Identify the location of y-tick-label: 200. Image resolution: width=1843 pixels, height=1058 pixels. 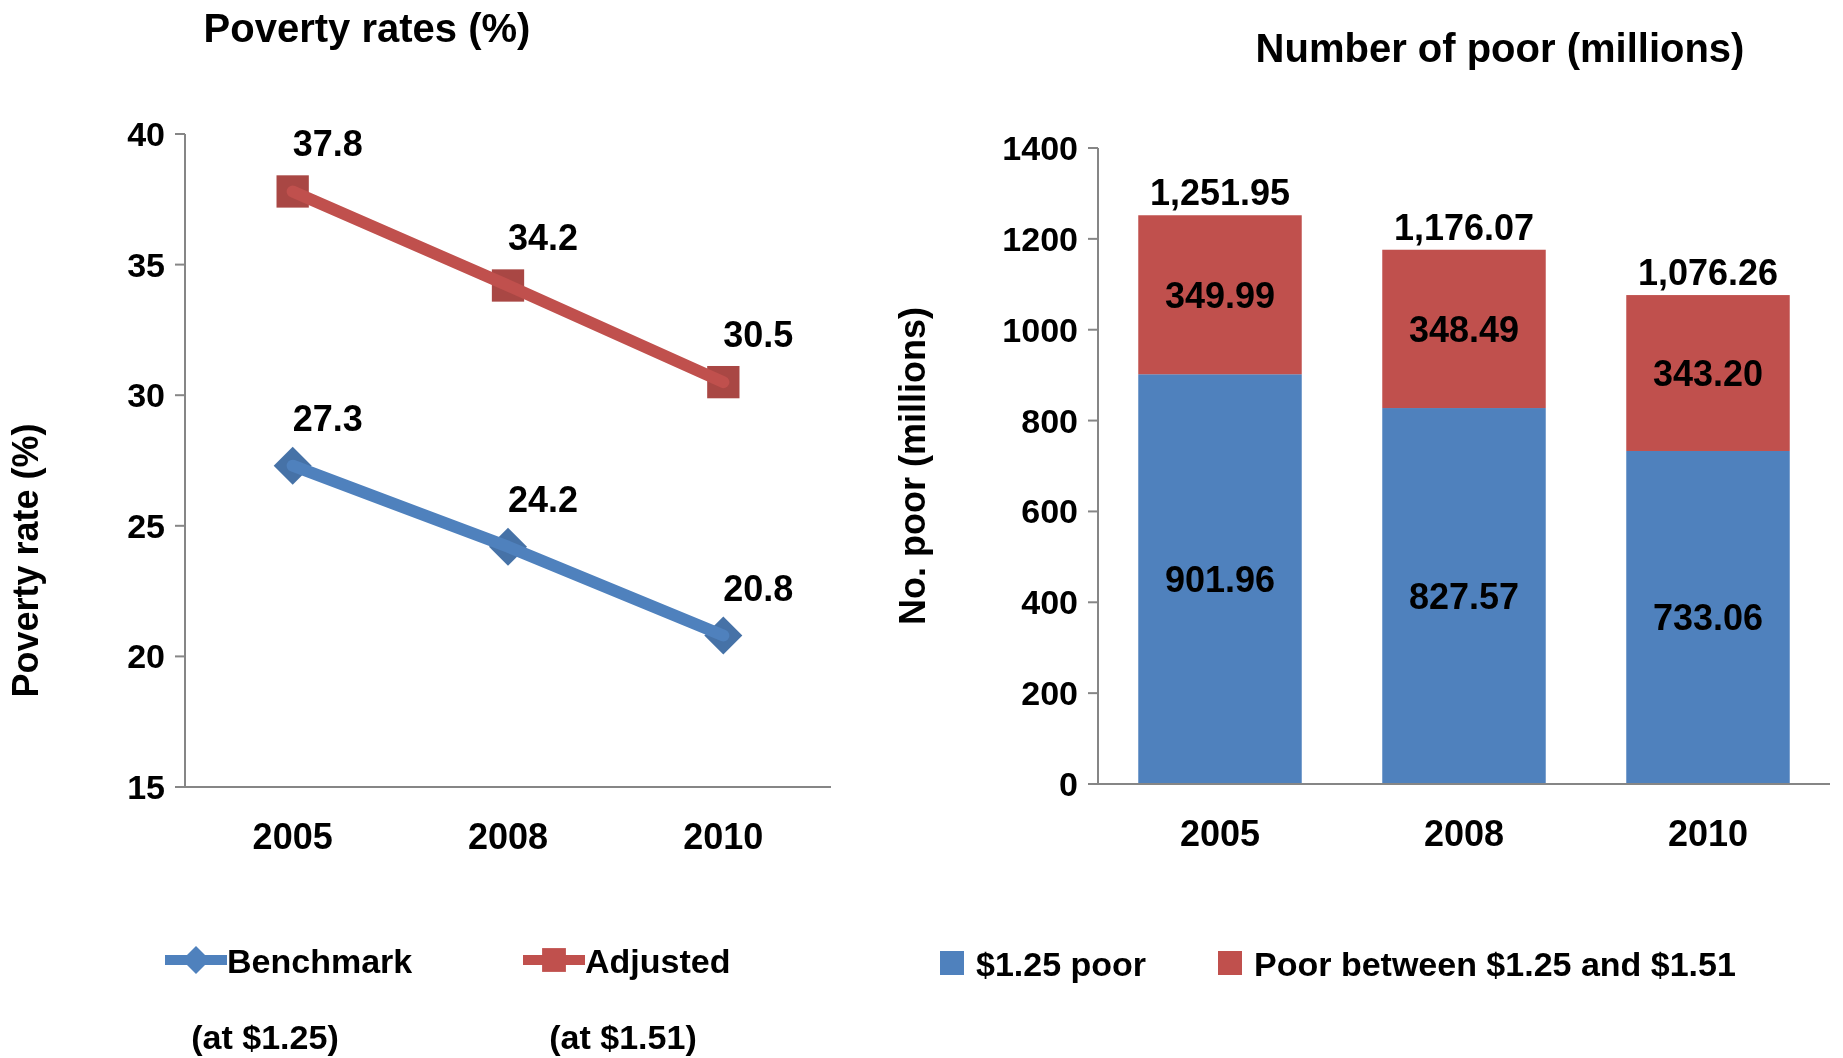
(1049, 693).